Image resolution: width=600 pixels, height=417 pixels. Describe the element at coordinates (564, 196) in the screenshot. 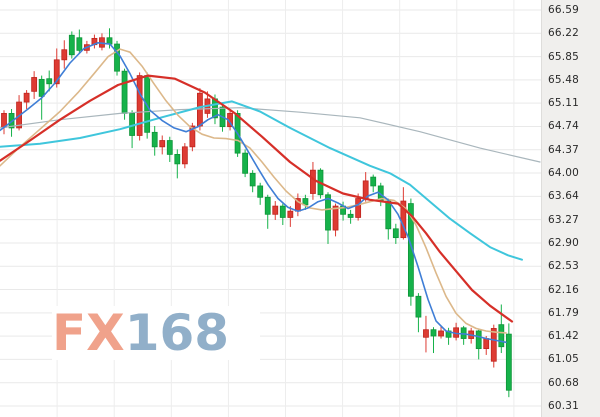

I see `axis-label: 63.64` at that location.